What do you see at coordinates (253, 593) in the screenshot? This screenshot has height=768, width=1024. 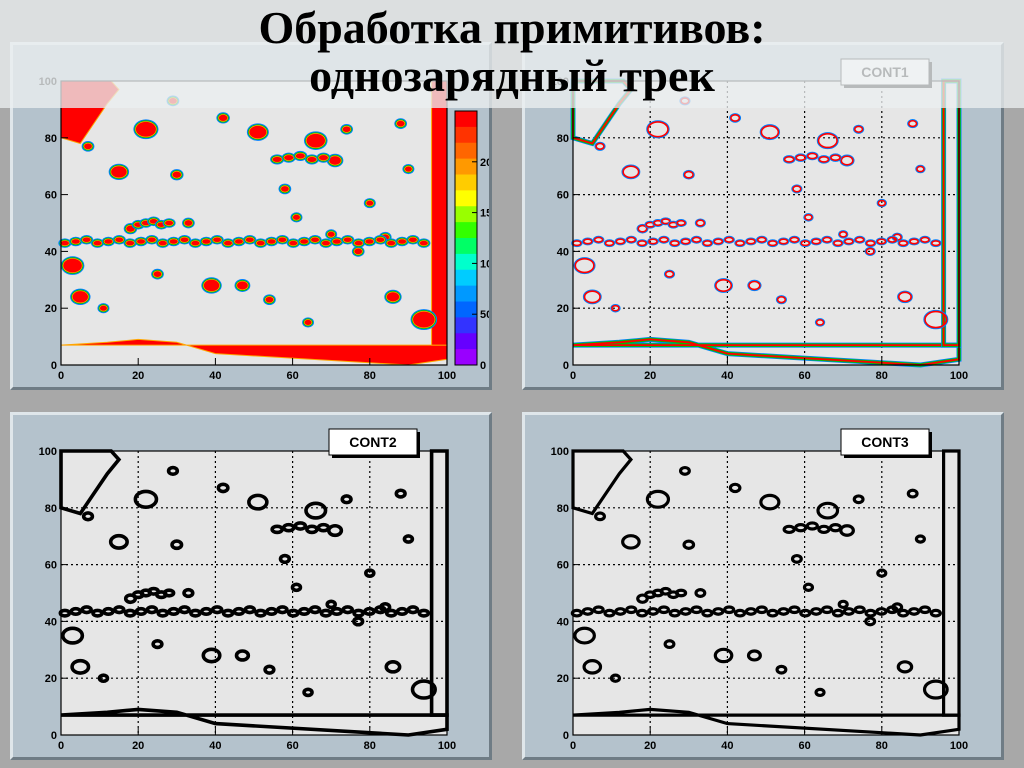 I see `contour-layer` at bounding box center [253, 593].